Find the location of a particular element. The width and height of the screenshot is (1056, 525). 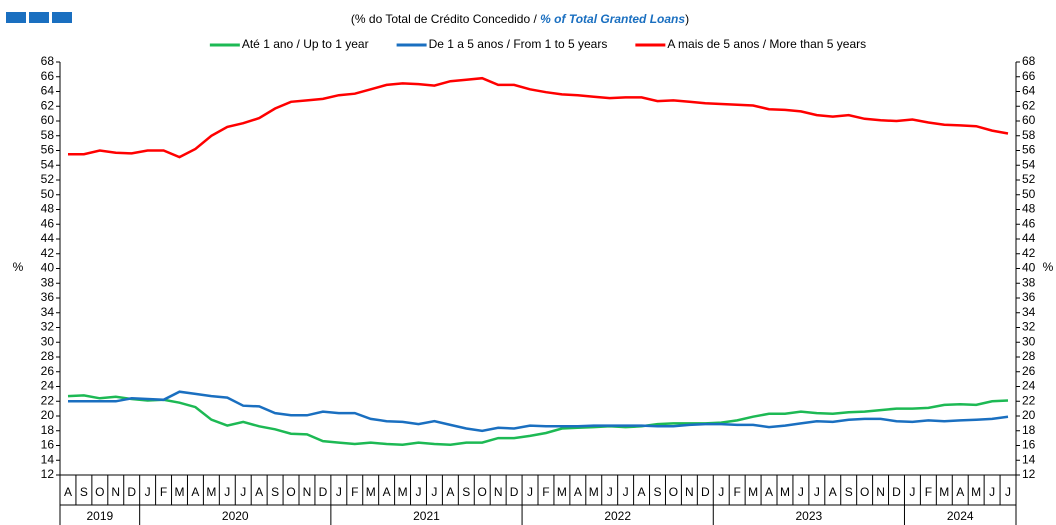

title-pt: (% do Total de Crédito Concedido / is located at coordinates (445, 19).